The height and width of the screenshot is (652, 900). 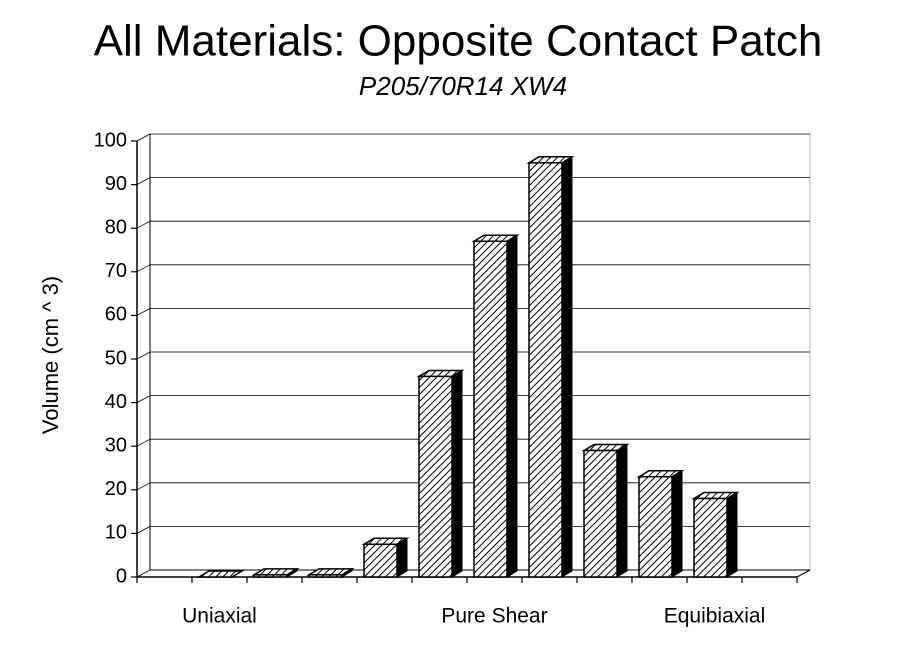 I want to click on y-tick-label: 60, so click(x=116, y=315).